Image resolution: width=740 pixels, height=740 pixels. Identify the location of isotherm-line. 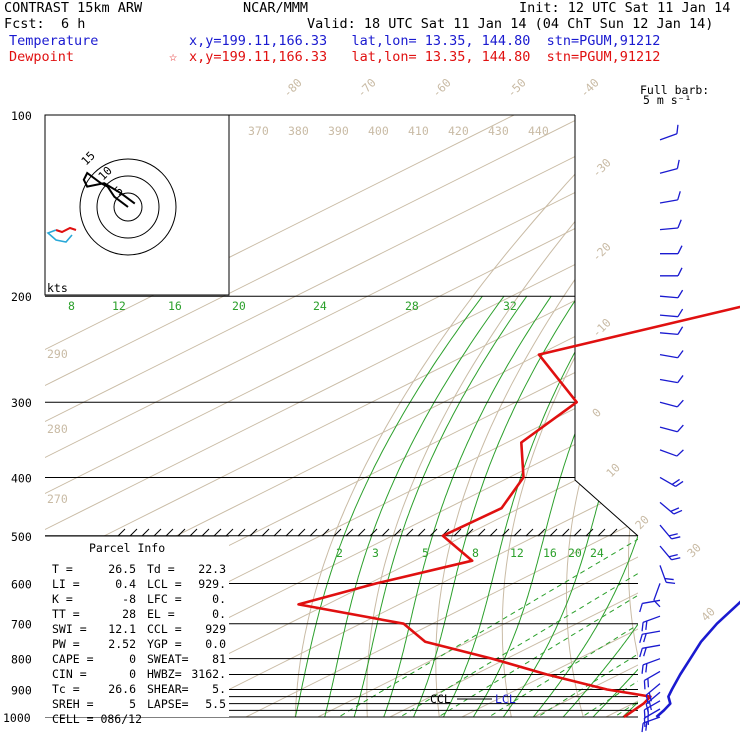
(621, 416).